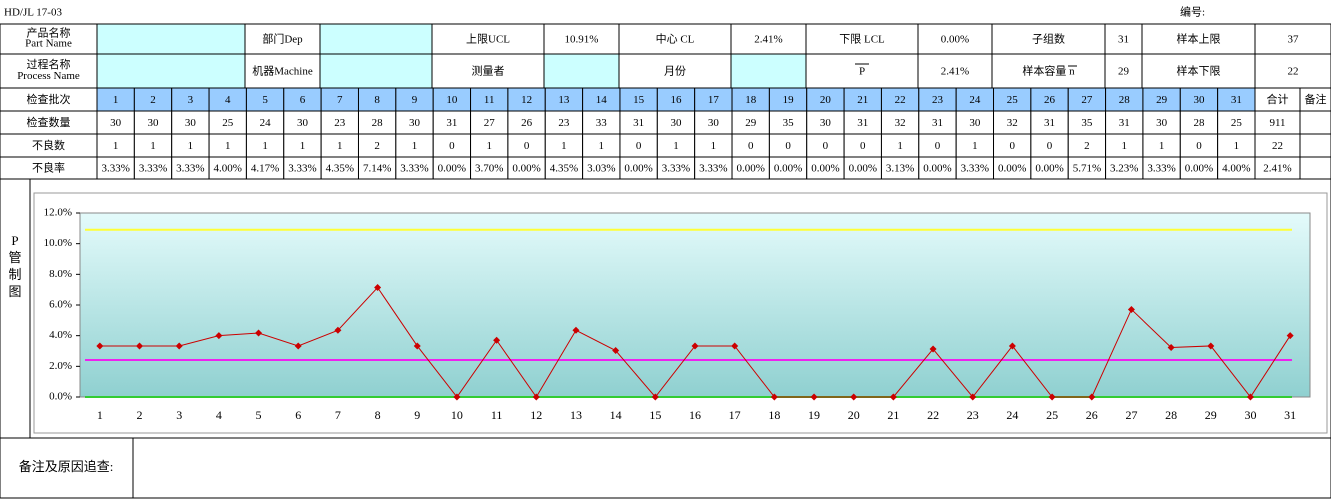  What do you see at coordinates (735, 415) in the screenshot?
I see `x-tick-label: 17` at bounding box center [735, 415].